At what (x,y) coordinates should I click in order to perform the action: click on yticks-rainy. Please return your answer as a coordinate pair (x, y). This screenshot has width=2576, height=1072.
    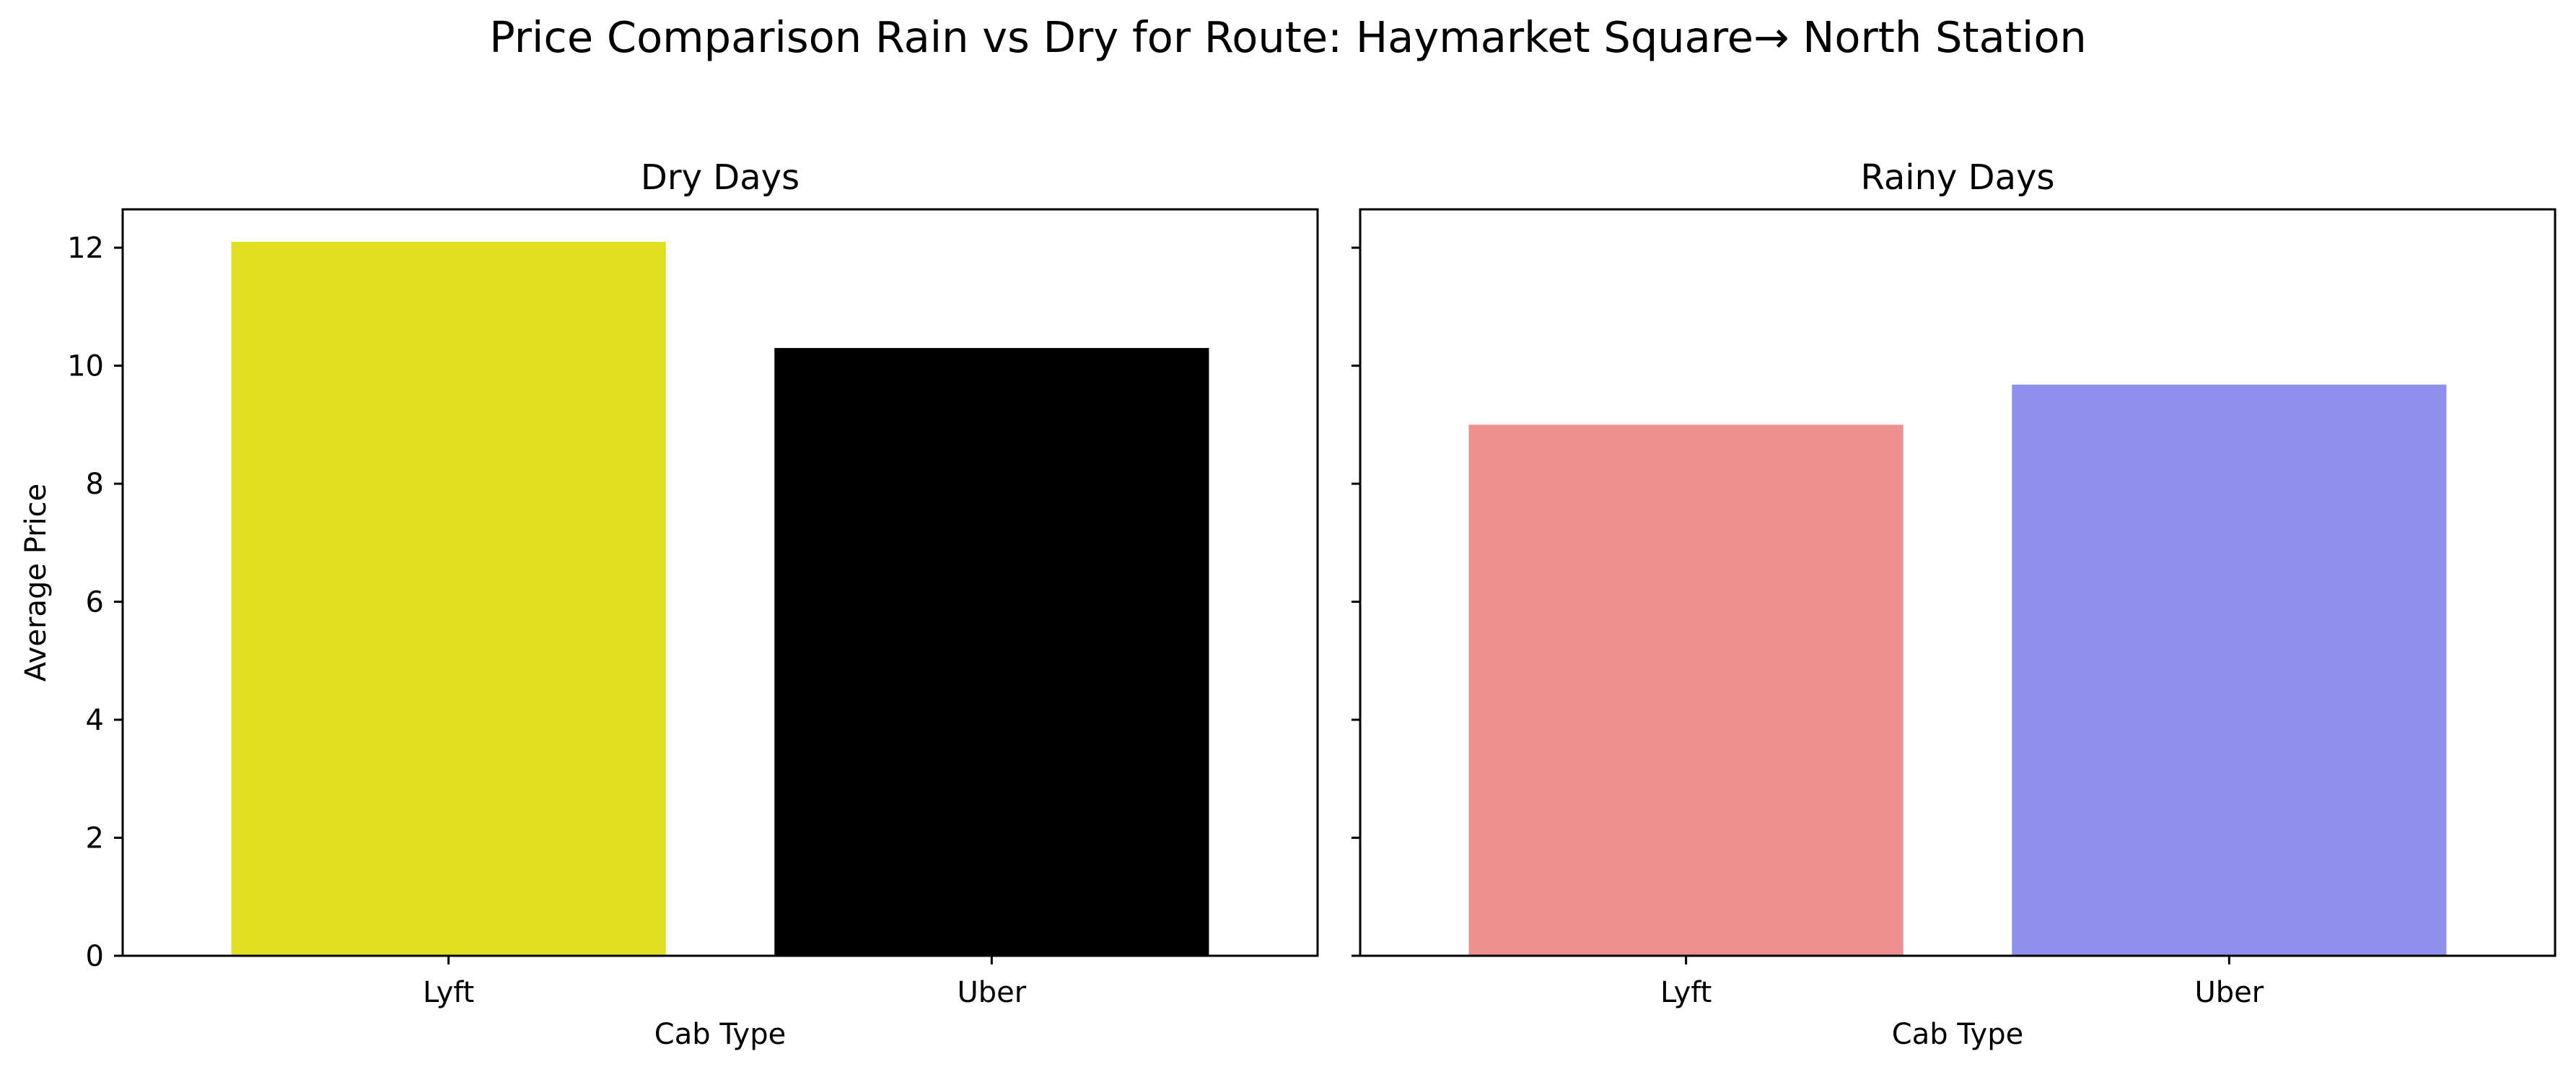
    Looking at the image, I should click on (1355, 601).